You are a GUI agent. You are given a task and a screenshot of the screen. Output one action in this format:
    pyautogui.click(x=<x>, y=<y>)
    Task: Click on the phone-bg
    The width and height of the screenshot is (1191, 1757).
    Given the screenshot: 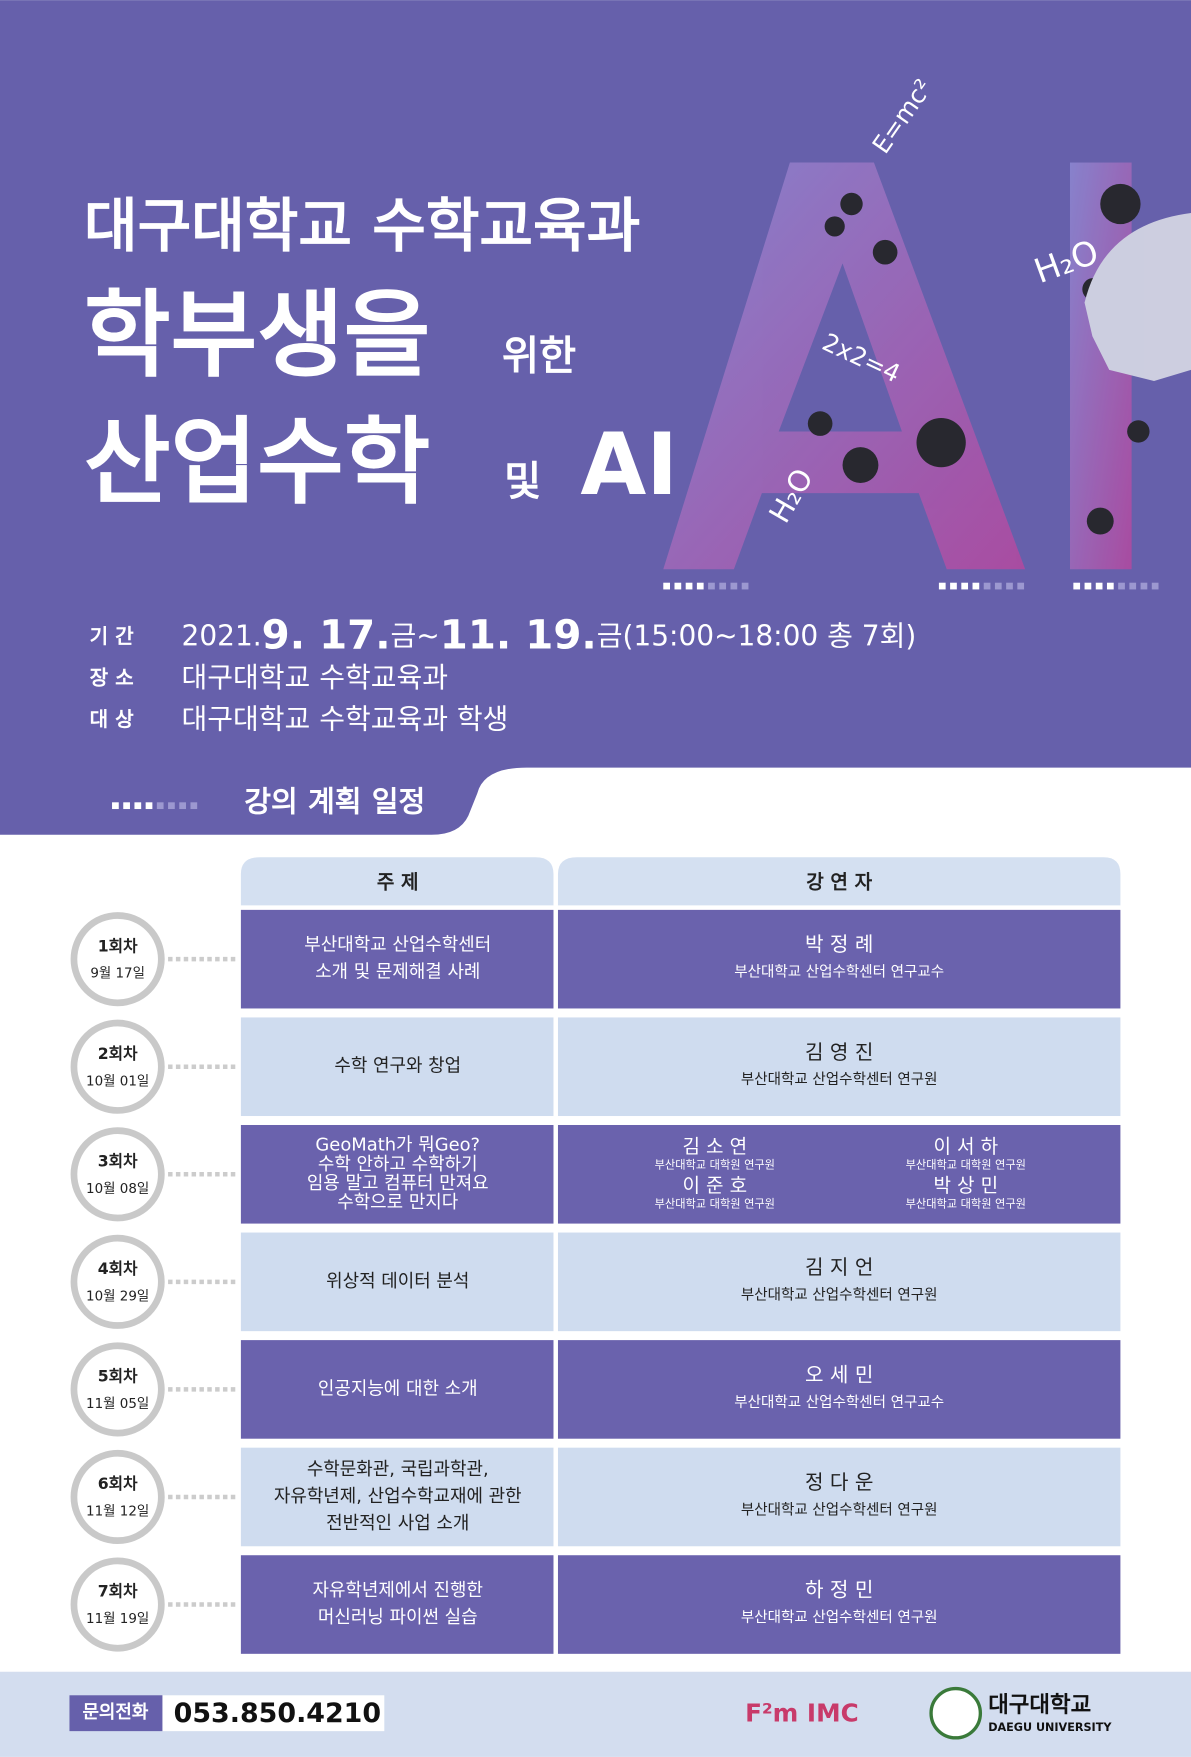 What is the action you would take?
    pyautogui.click(x=273, y=1713)
    